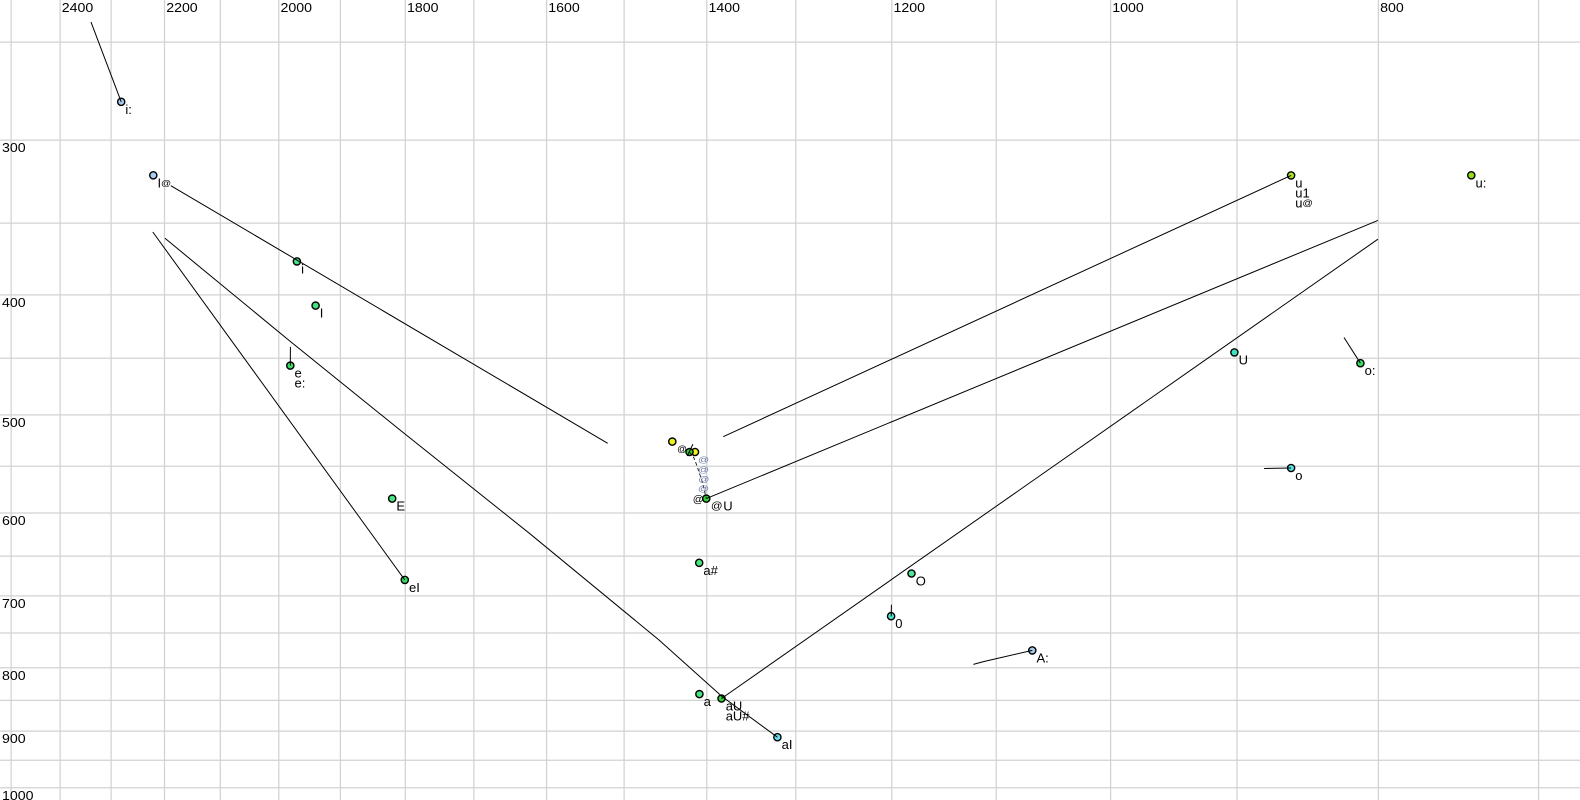  Describe the element at coordinates (414, 587) in the screenshot. I see `svg-text: eI` at that location.